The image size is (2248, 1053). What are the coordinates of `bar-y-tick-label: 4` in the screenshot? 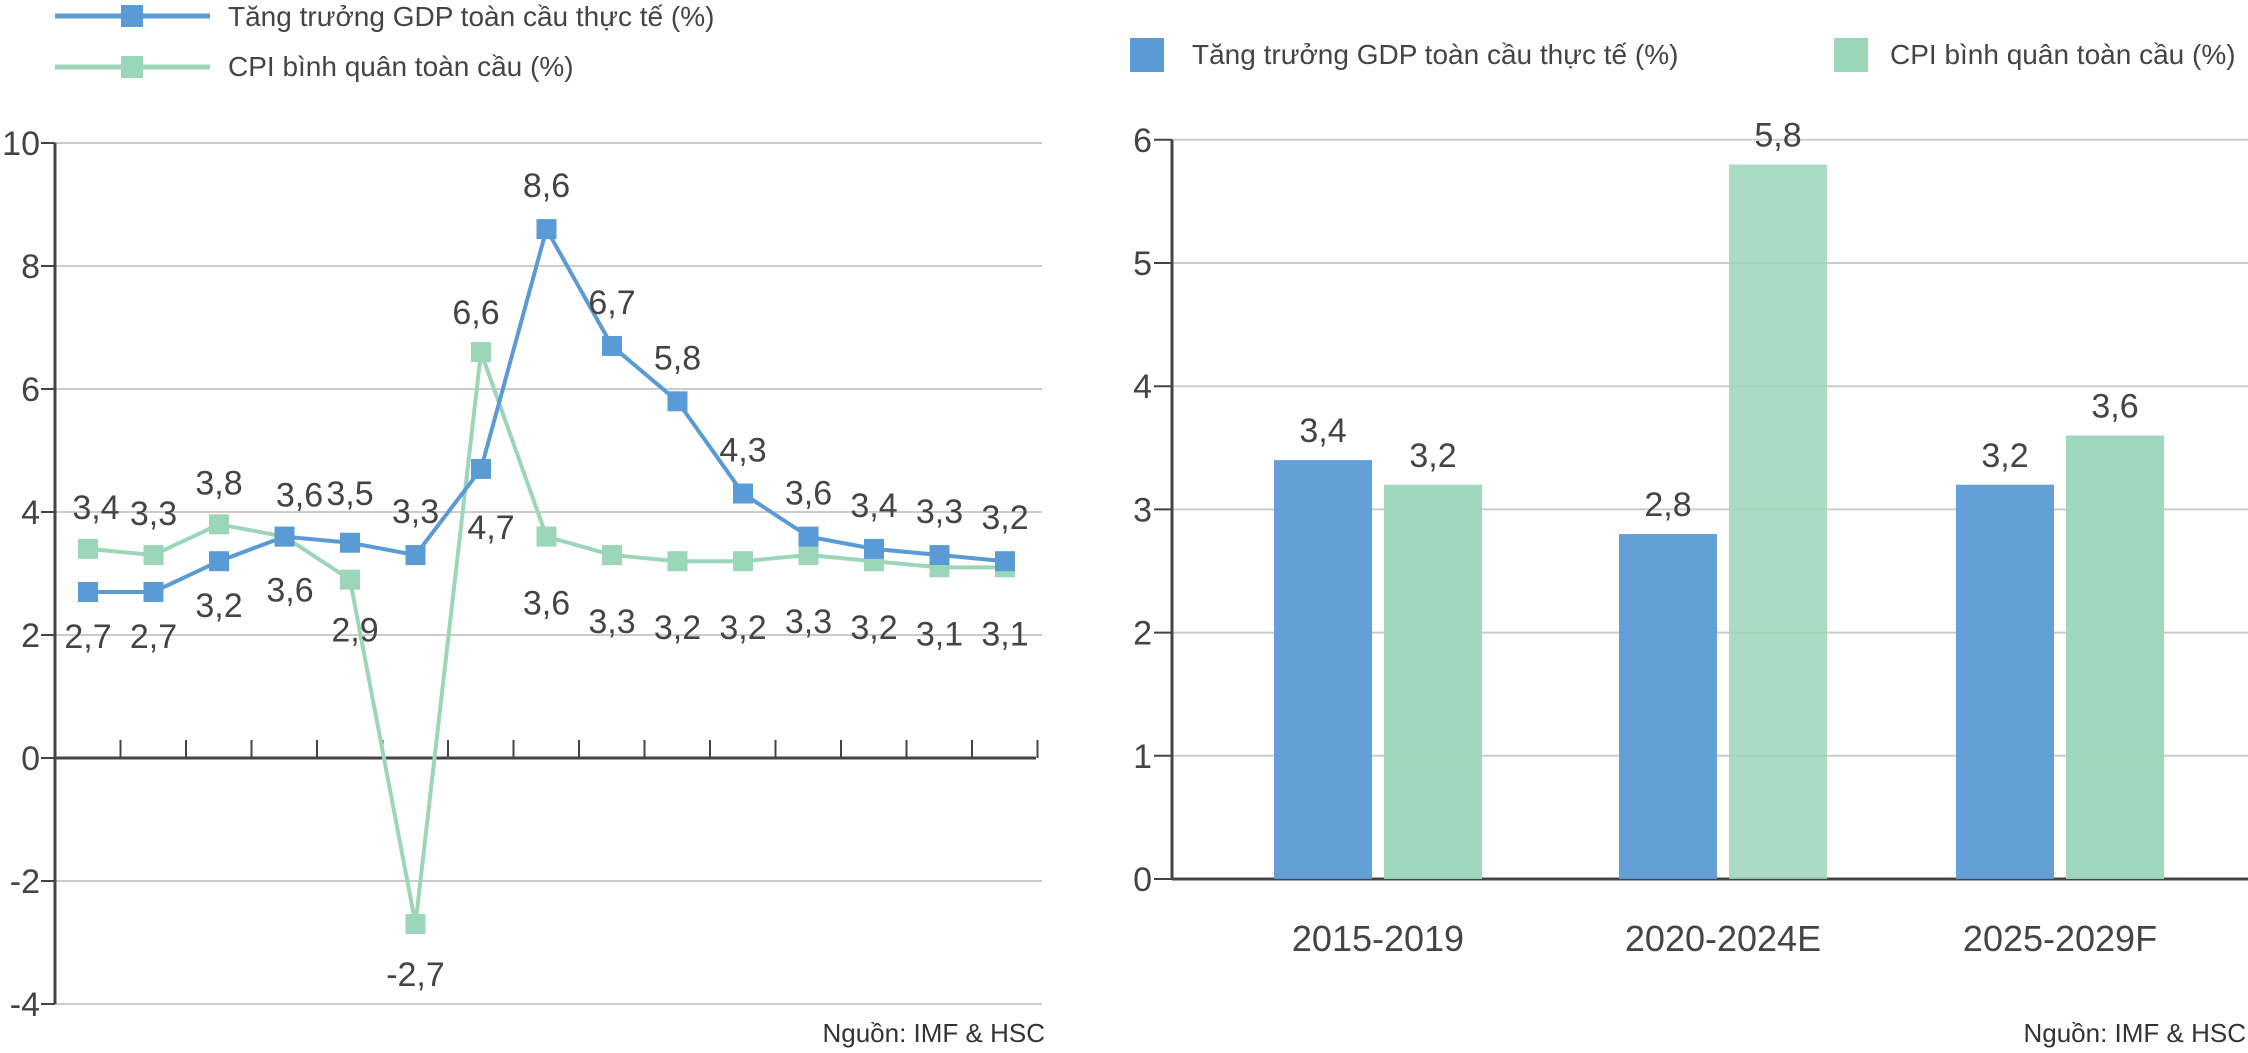 It's located at (1142, 387).